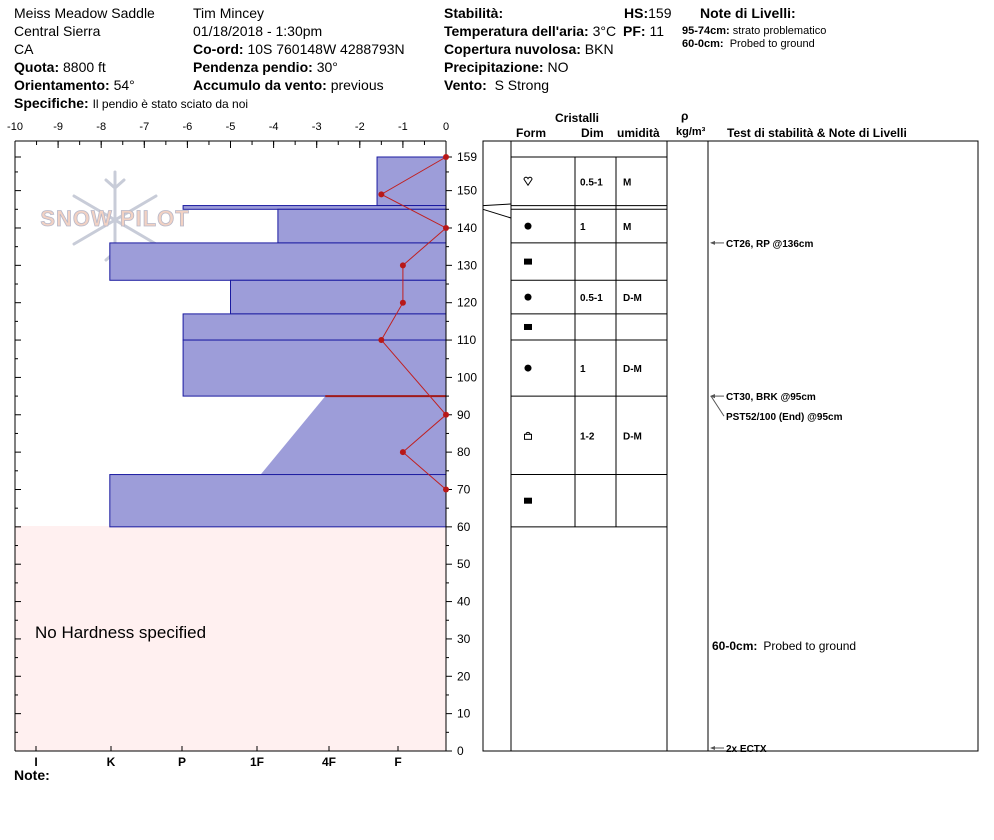  What do you see at coordinates (274, 127) in the screenshot?
I see `top-tick-label: -4` at bounding box center [274, 127].